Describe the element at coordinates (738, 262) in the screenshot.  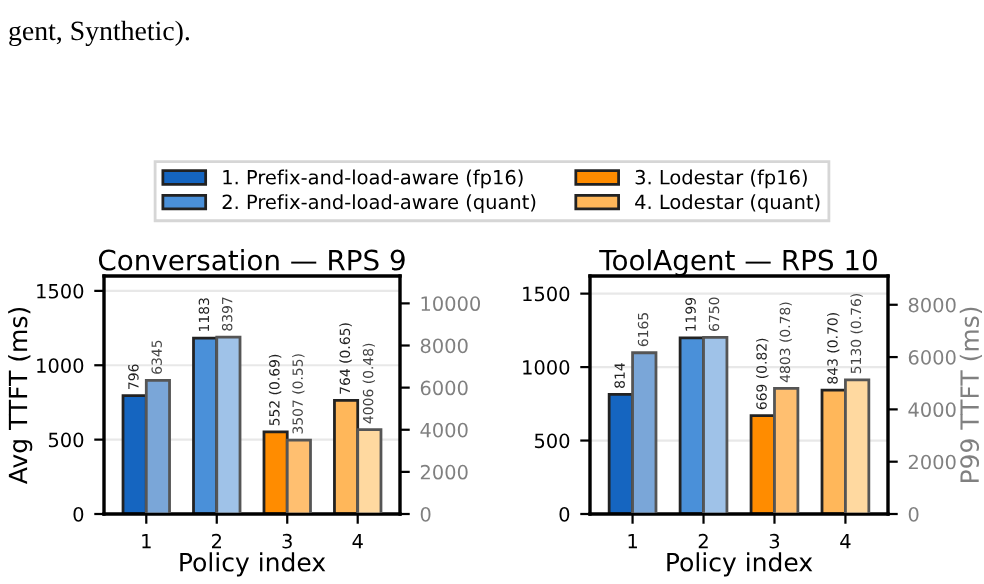
I see `chart-title: ToolAgent — RPS 10` at that location.